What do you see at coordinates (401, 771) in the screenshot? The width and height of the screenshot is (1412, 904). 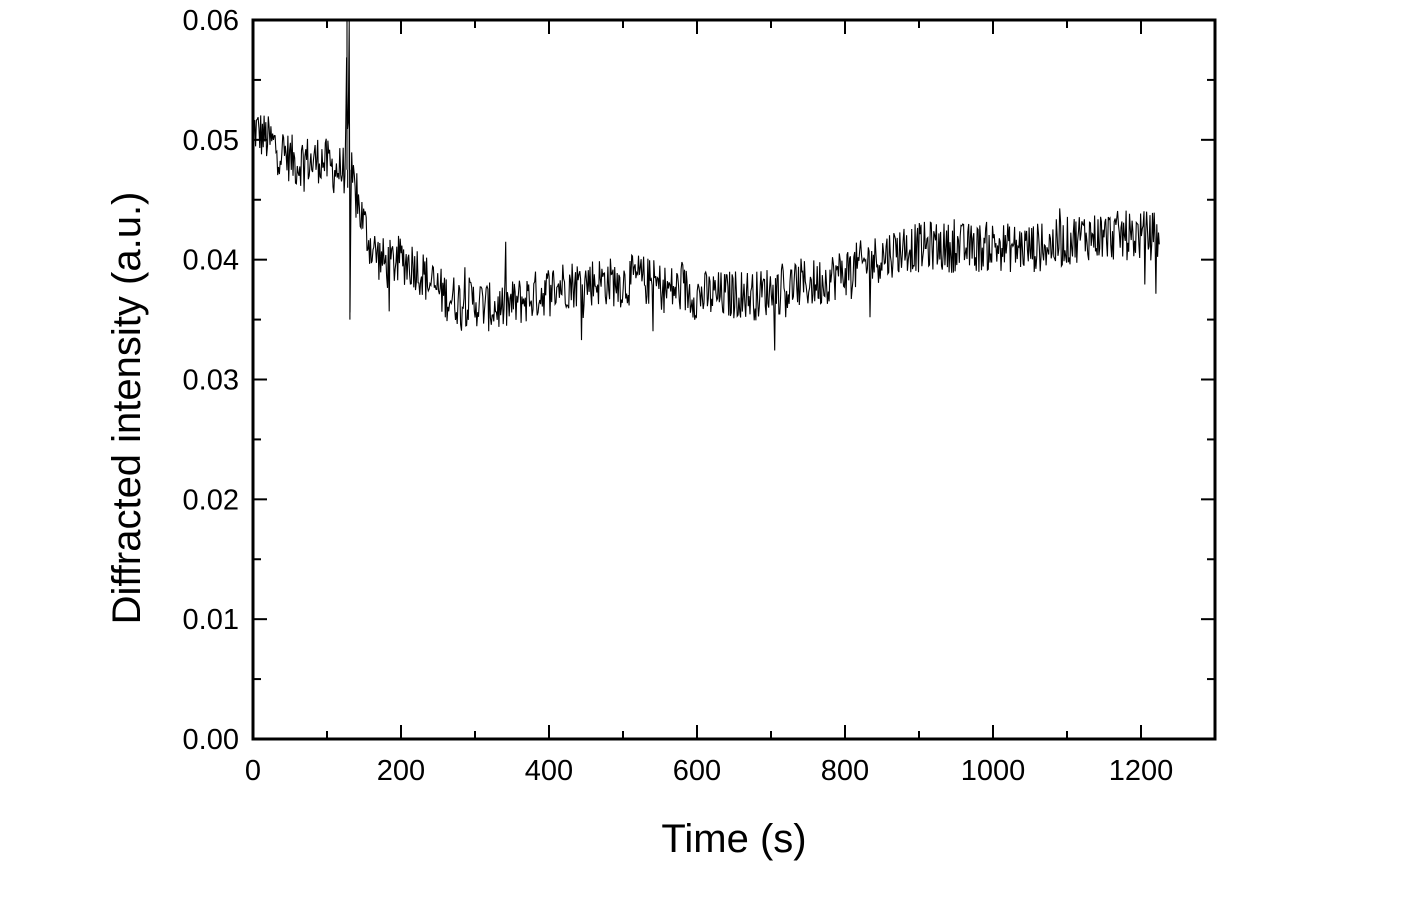 I see `x-tick-label: 200` at bounding box center [401, 771].